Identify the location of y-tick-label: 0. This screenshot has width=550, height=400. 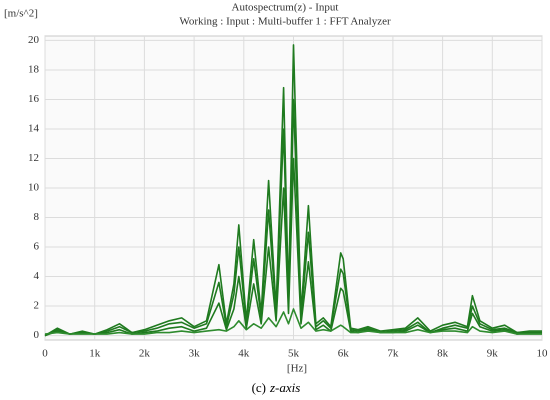
(37, 335).